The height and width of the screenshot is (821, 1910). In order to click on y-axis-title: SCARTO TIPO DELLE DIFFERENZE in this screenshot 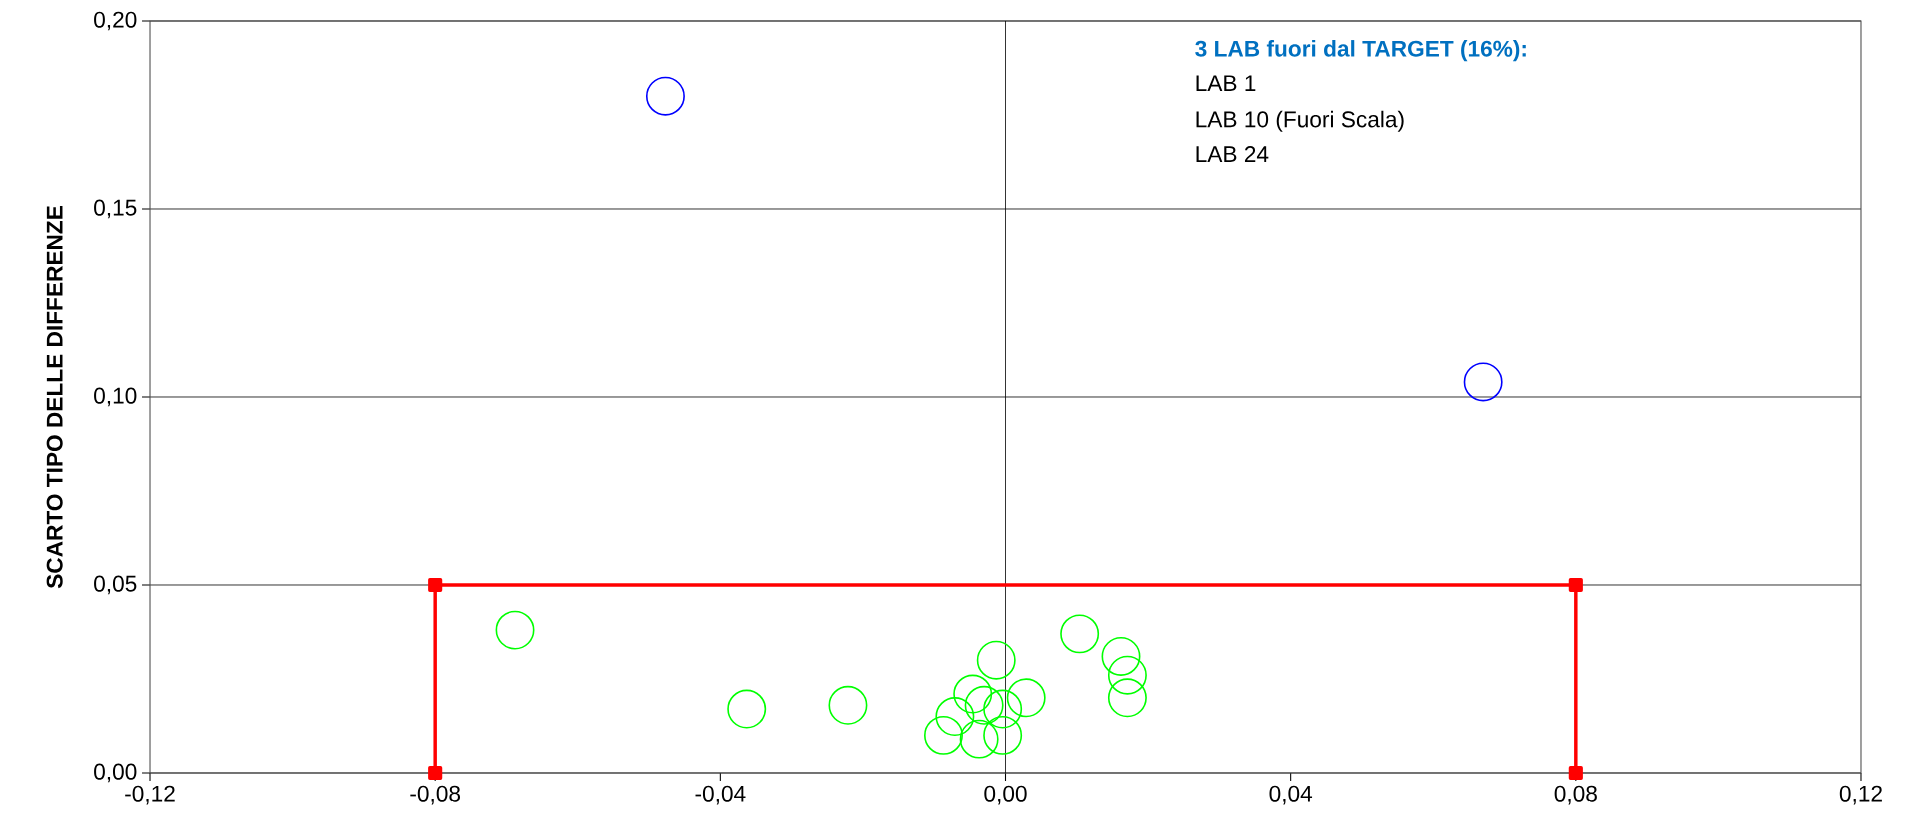, I will do `click(54, 397)`.